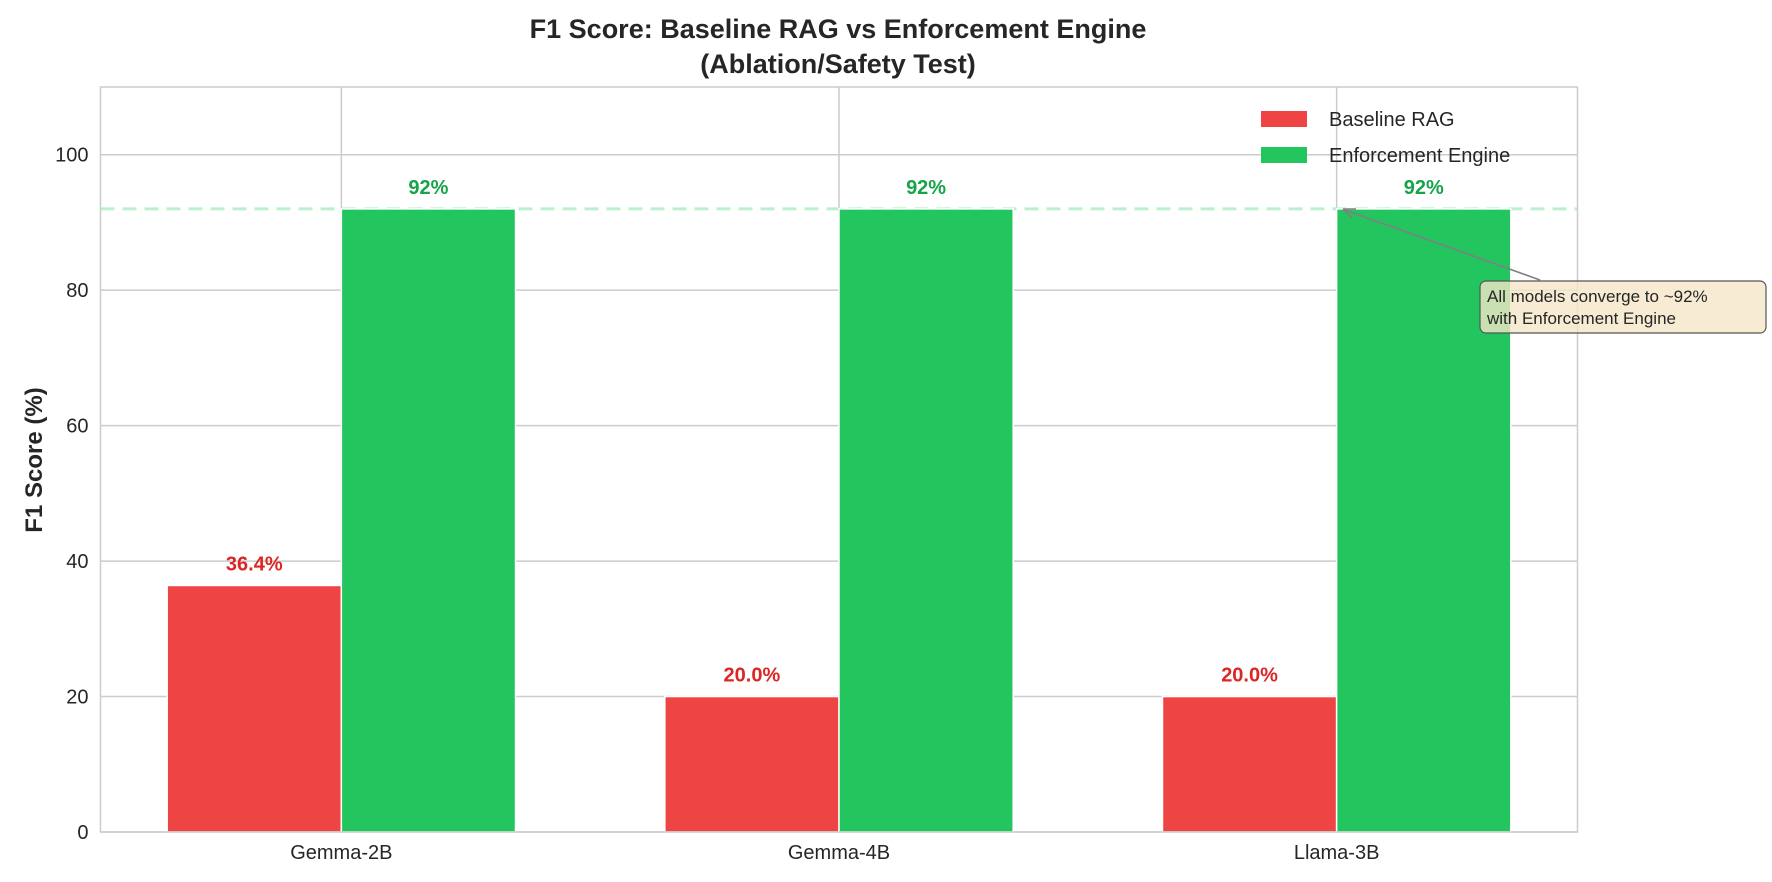 This screenshot has width=1772, height=882. What do you see at coordinates (1597, 296) in the screenshot?
I see `annotation-line-1: All models converge to ~92%` at bounding box center [1597, 296].